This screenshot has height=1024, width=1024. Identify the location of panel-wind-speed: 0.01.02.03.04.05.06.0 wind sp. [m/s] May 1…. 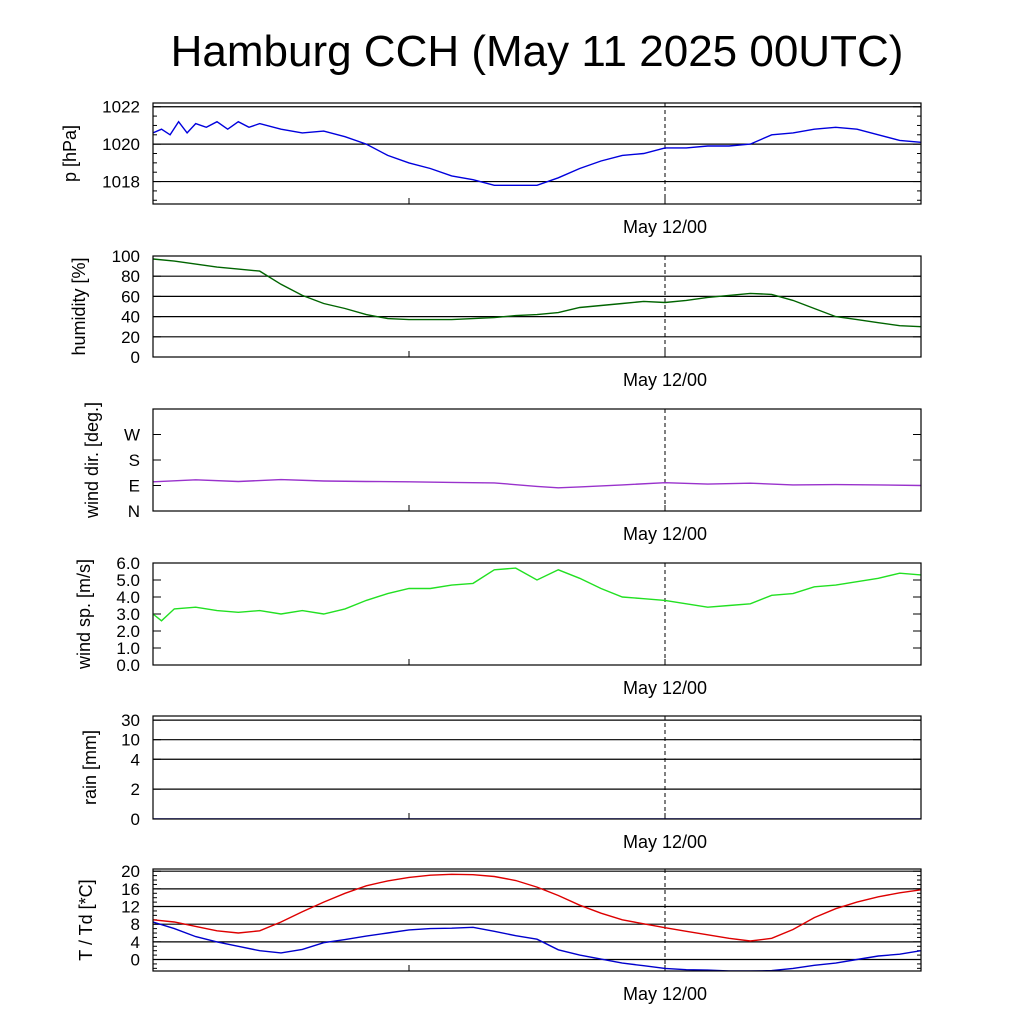
(498, 626).